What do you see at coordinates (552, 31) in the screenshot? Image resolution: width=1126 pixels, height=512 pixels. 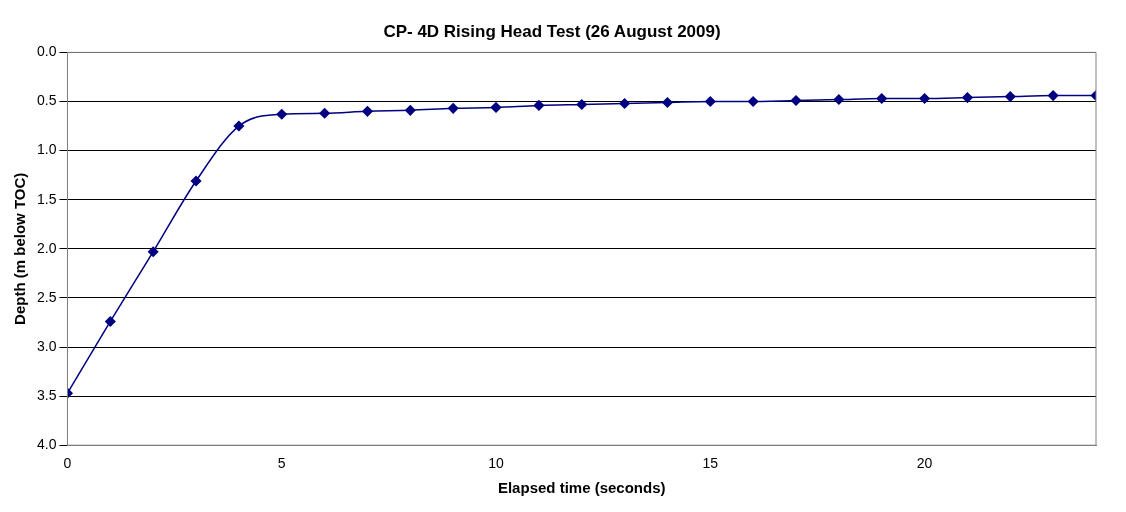 I see `chart-title: CP- 4D Rising Head Test (26 August 2009)` at bounding box center [552, 31].